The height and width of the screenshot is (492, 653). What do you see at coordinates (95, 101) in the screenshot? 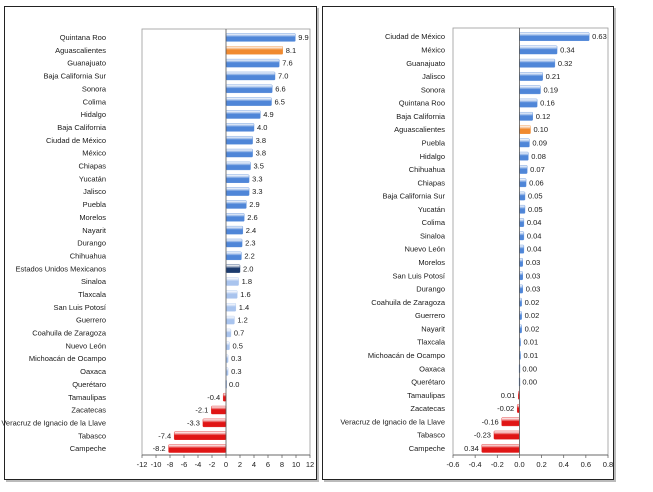
I see `left-category-label: Colima` at bounding box center [95, 101].